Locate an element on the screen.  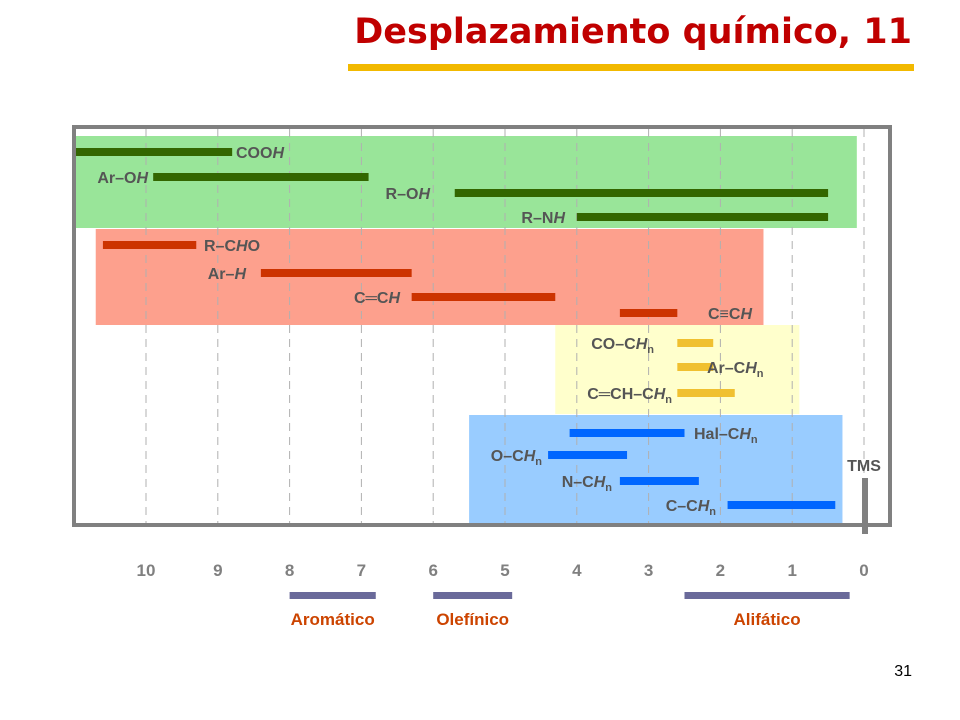
tick-0: 0 is located at coordinates (863, 570).